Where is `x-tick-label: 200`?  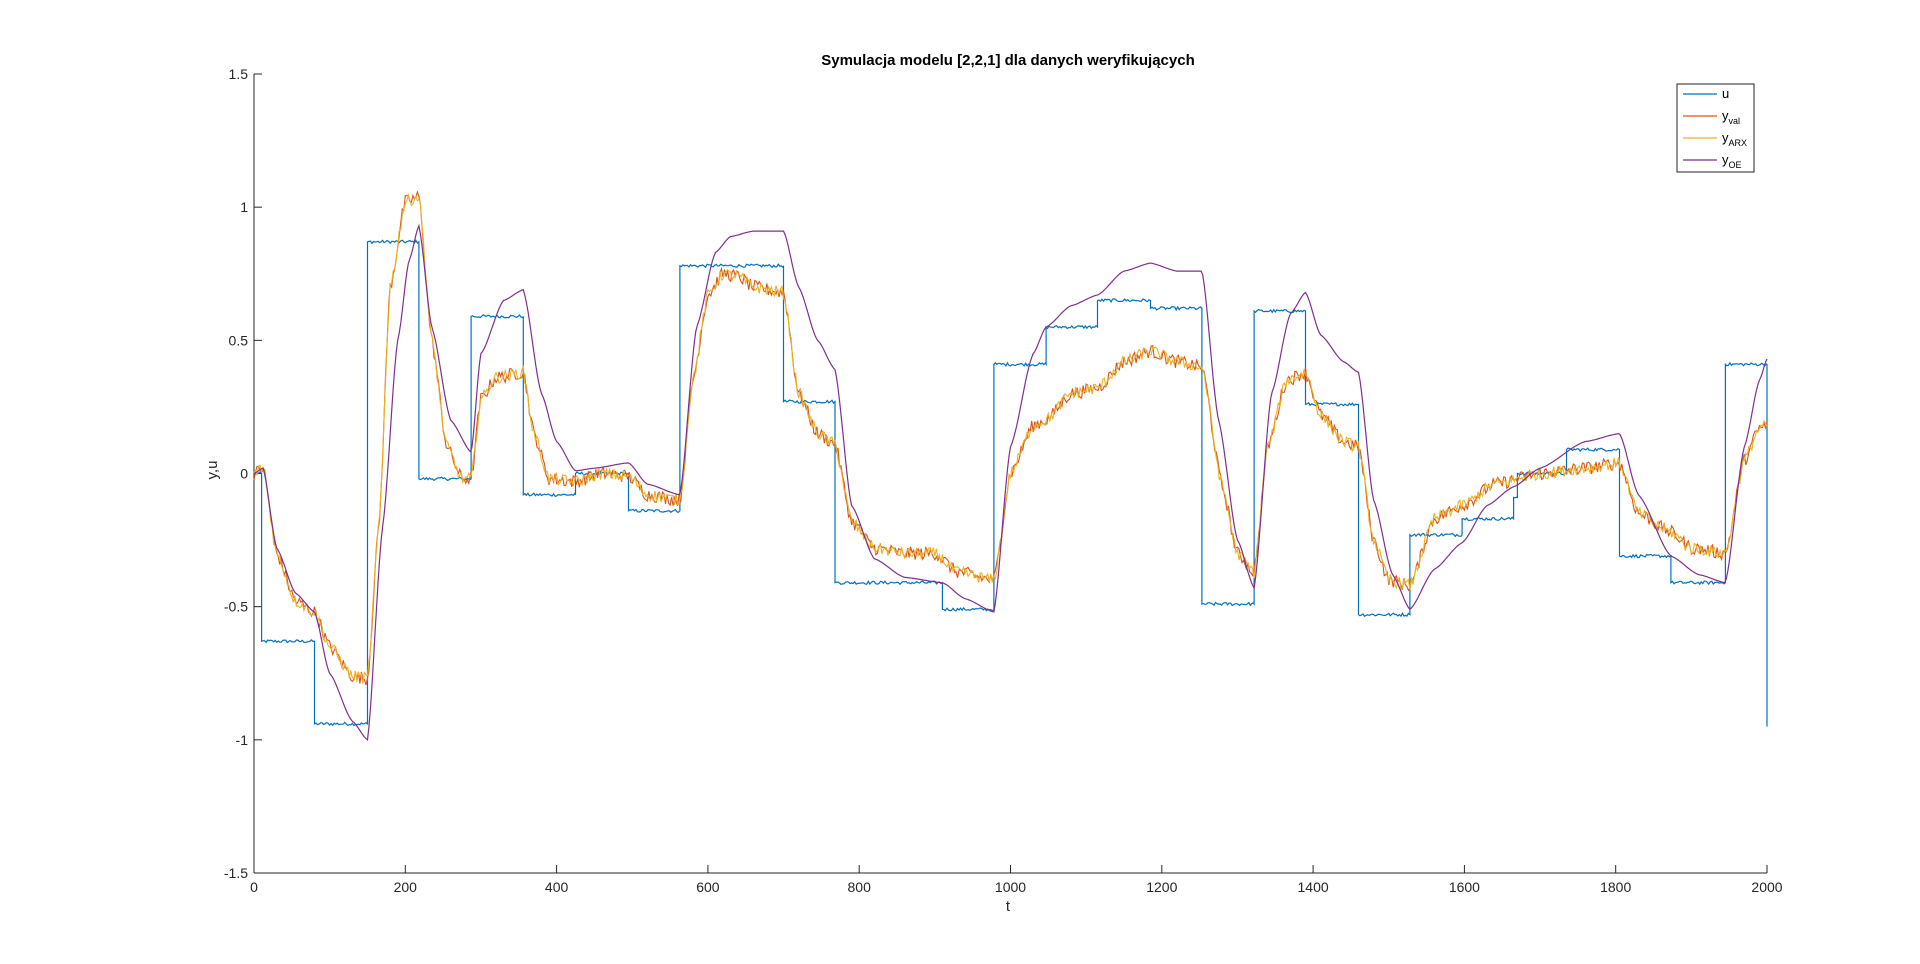 x-tick-label: 200 is located at coordinates (406, 887).